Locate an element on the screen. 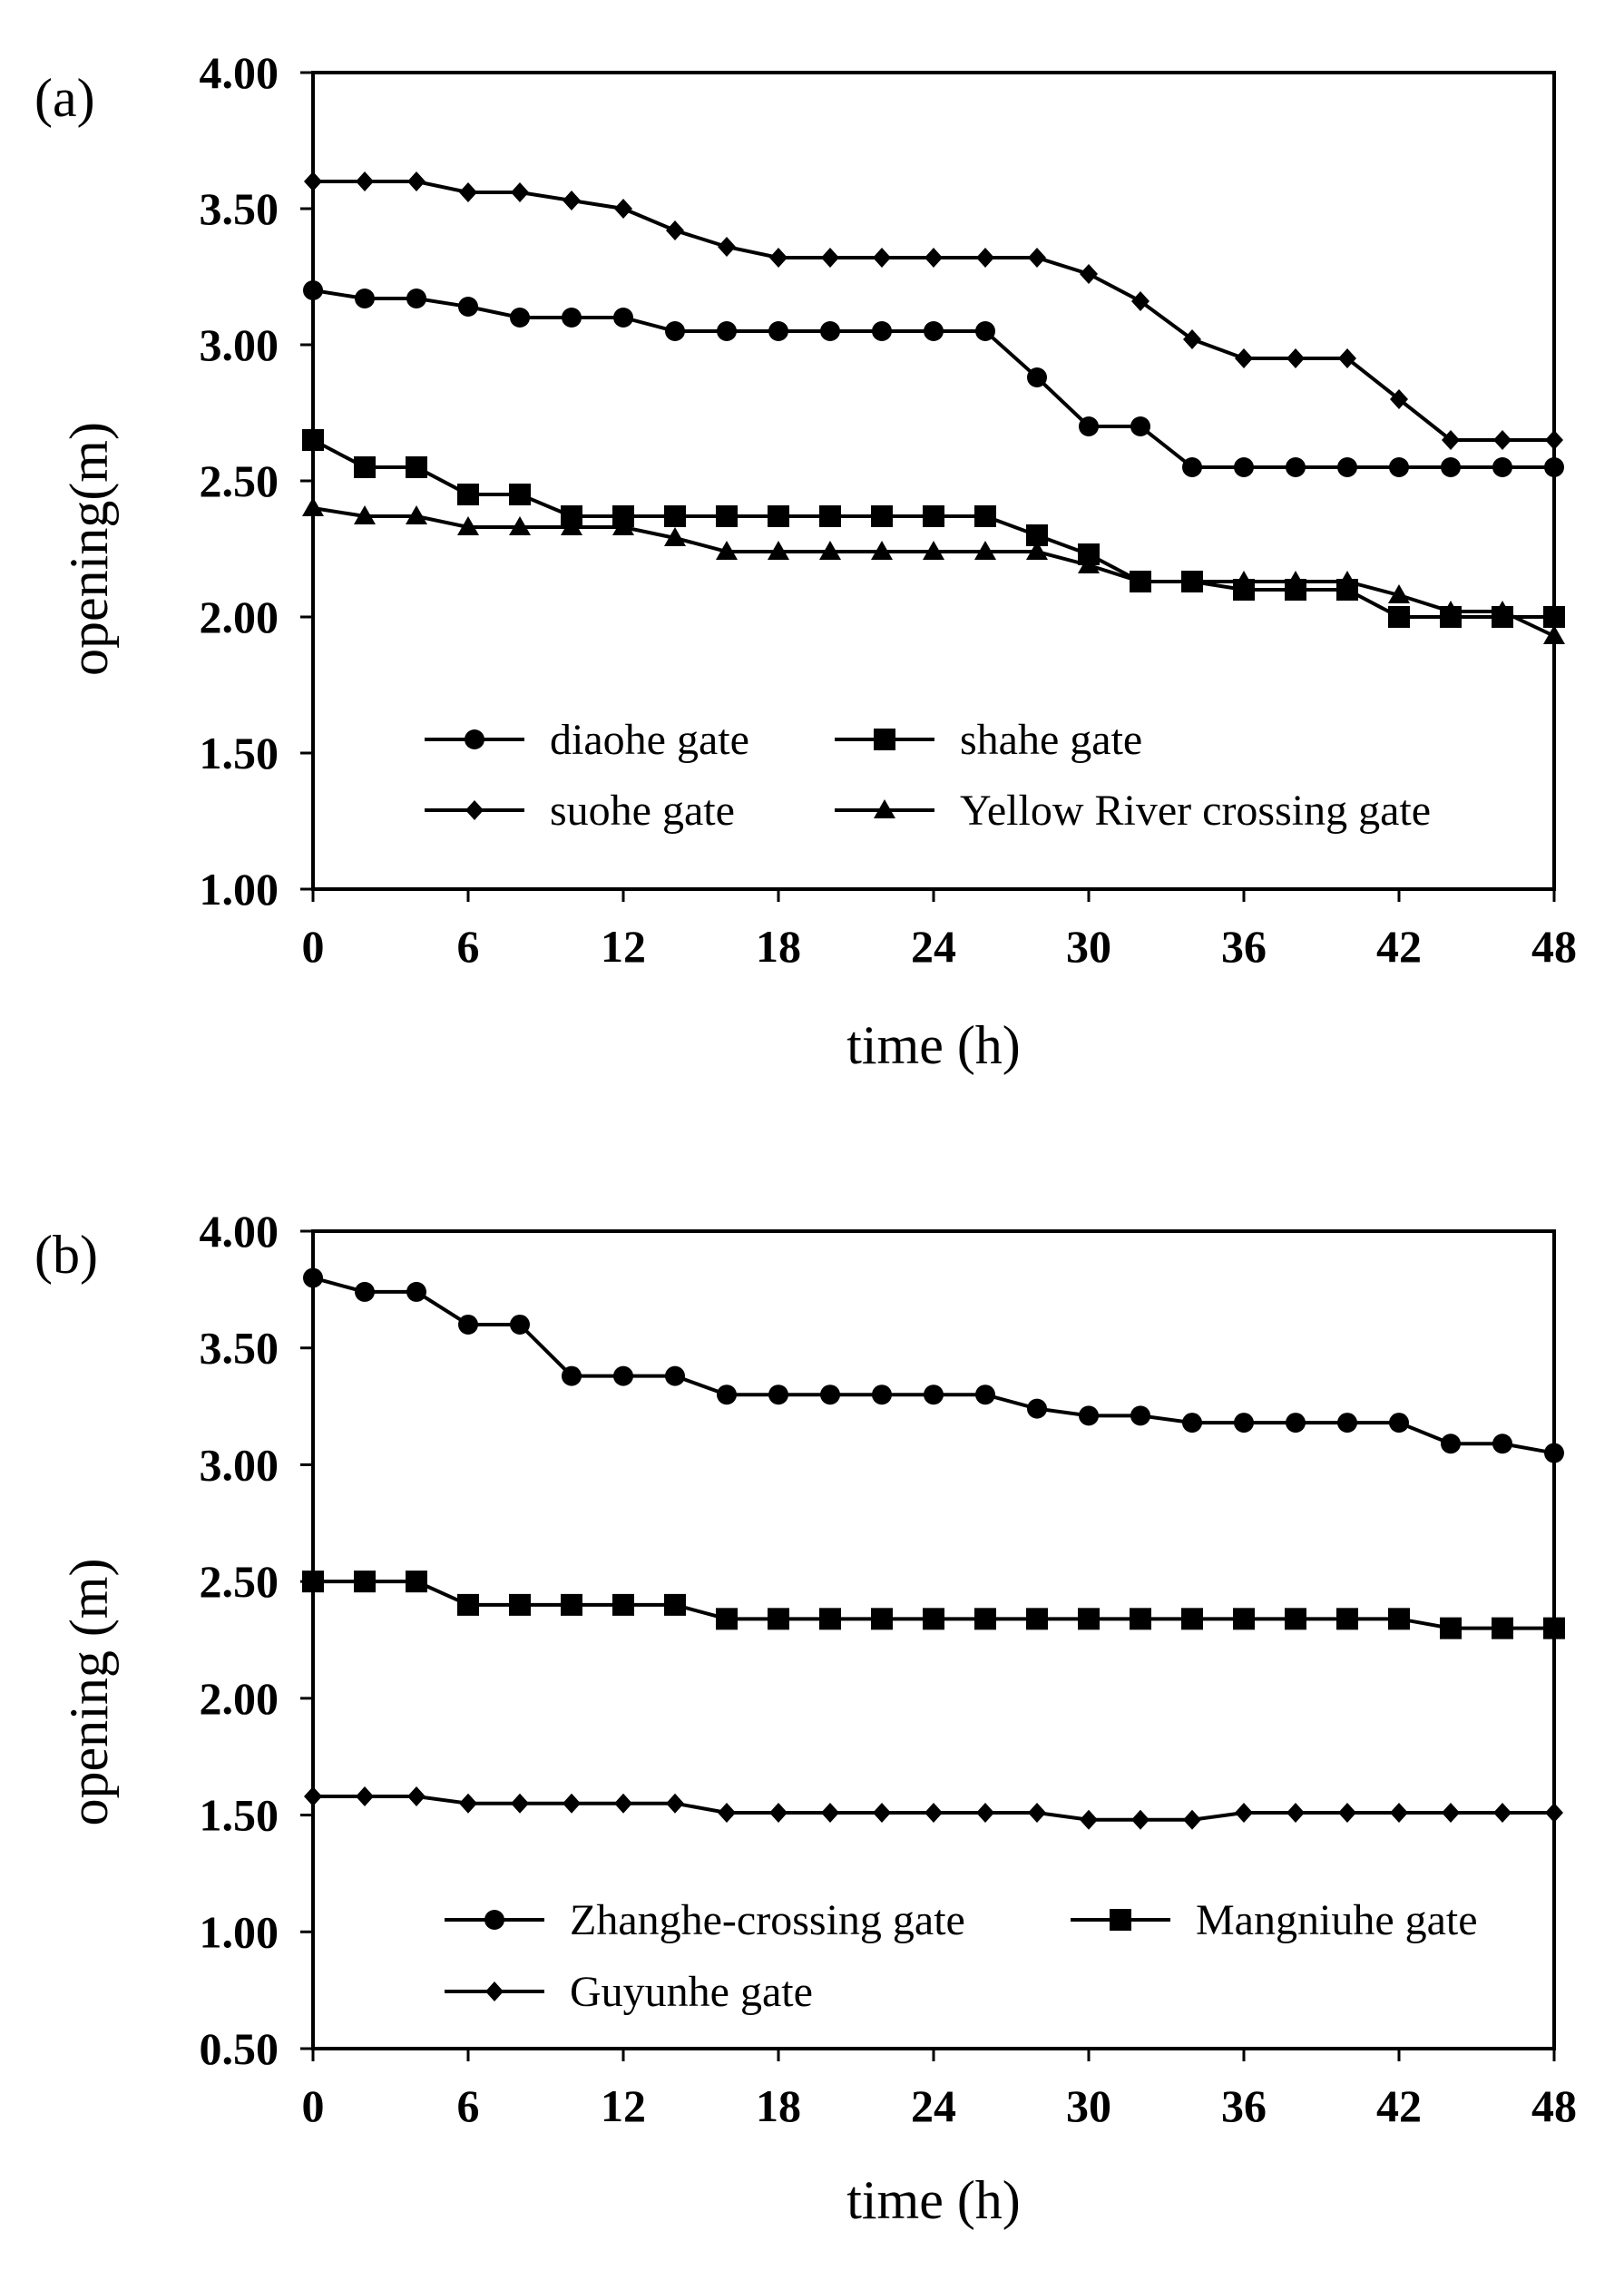 The height and width of the screenshot is (2270, 1624). y-tick-label: 3.50 is located at coordinates (239, 1348).